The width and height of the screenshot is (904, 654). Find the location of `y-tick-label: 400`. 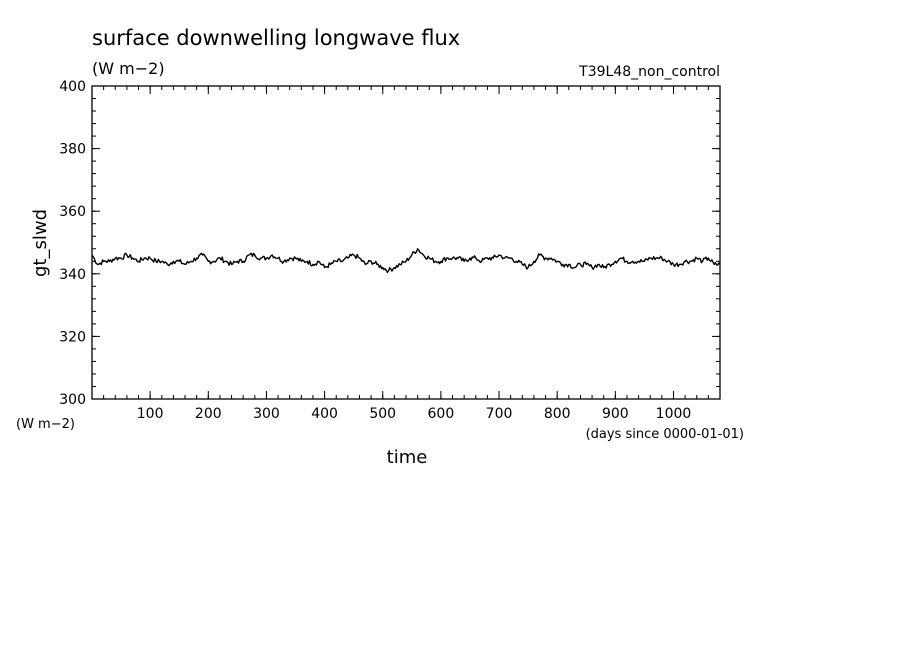

y-tick-label: 400 is located at coordinates (72, 87).